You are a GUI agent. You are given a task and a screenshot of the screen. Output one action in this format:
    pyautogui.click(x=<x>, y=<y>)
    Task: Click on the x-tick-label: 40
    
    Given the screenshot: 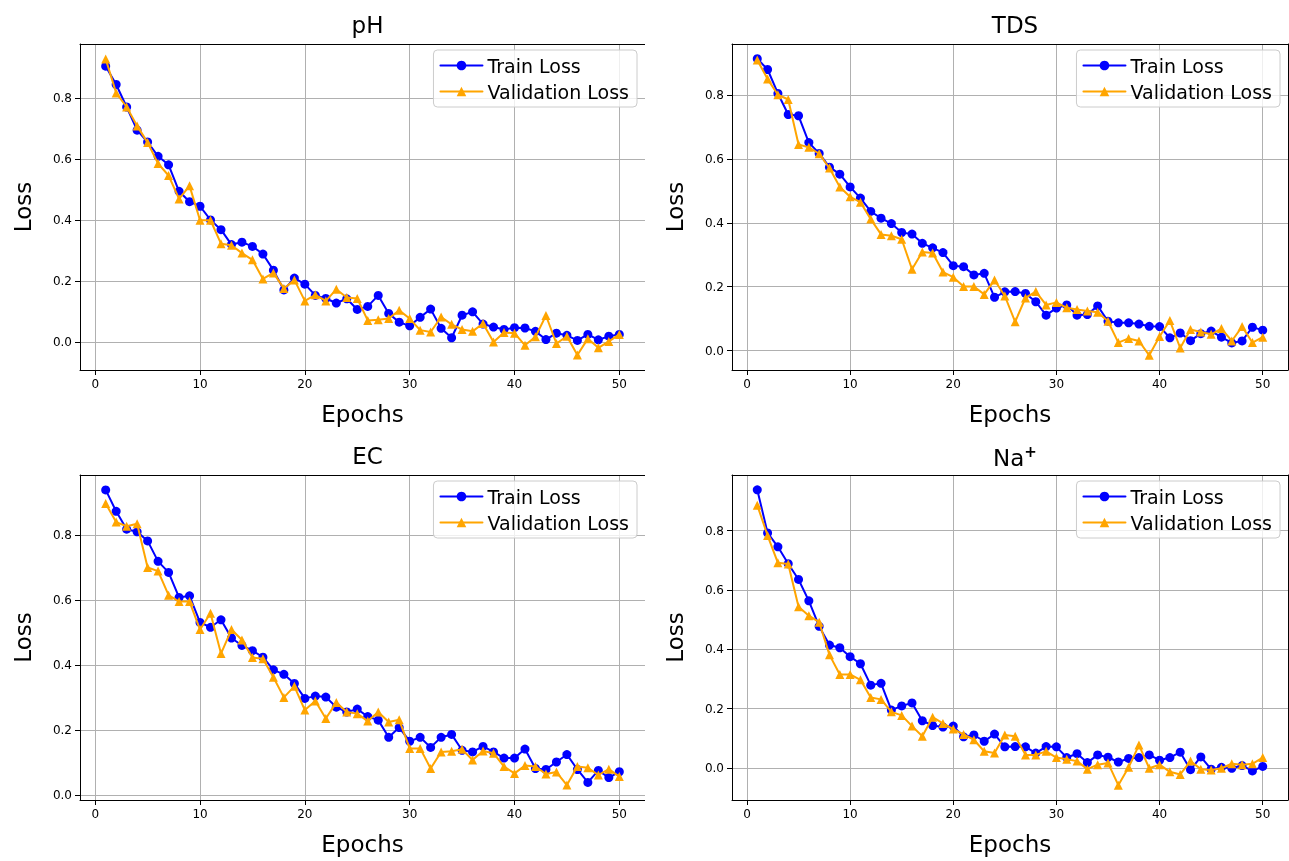 What is the action you would take?
    pyautogui.click(x=1159, y=814)
    